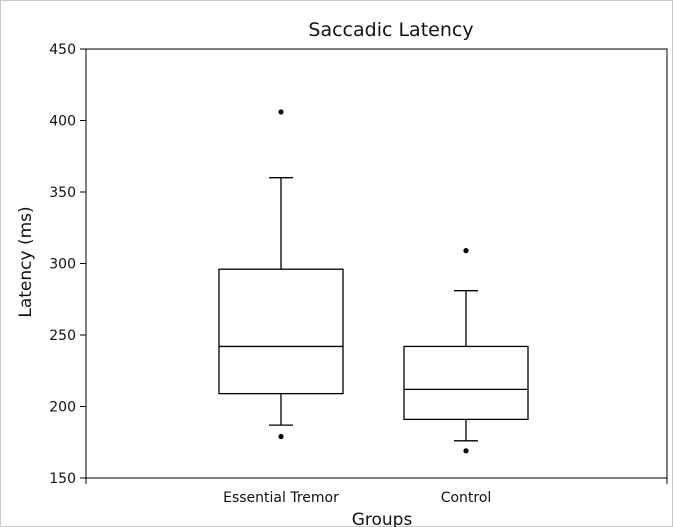  What do you see at coordinates (62, 122) in the screenshot?
I see `y-tick-label: 400` at bounding box center [62, 122].